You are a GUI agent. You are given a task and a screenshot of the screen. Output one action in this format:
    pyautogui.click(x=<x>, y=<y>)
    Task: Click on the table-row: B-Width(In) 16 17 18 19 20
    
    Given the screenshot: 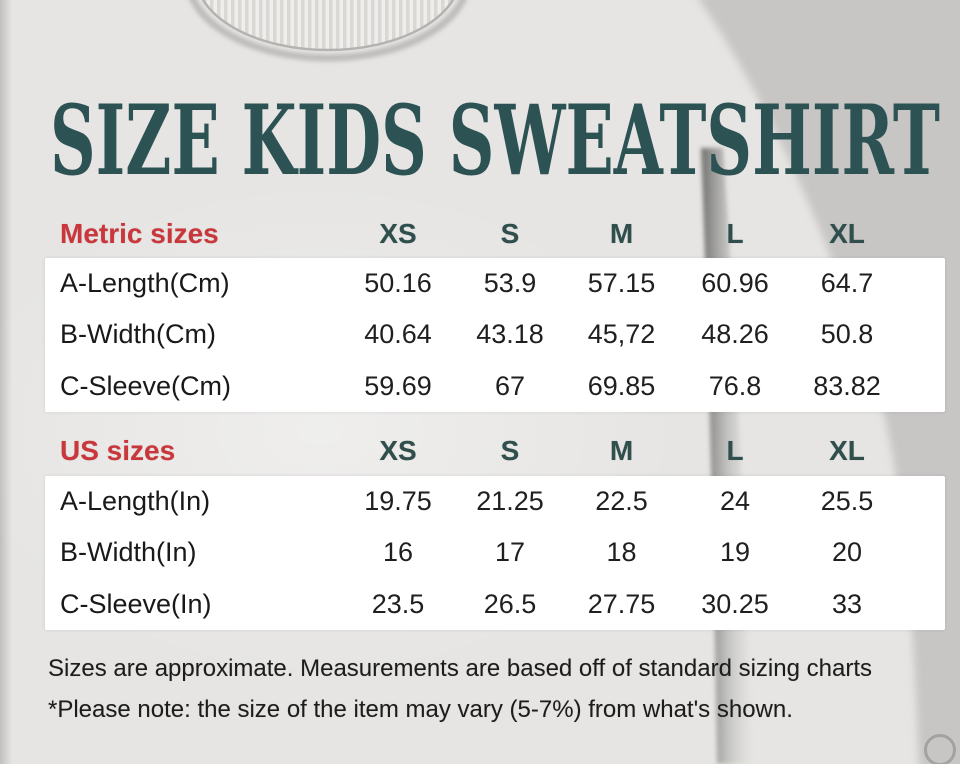 What is the action you would take?
    pyautogui.click(x=495, y=552)
    